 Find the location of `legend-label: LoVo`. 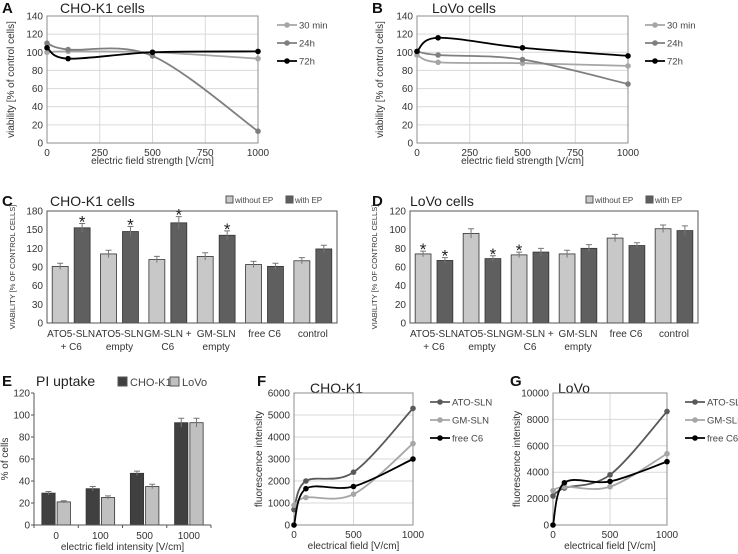

legend-label: LoVo is located at coordinates (194, 383).